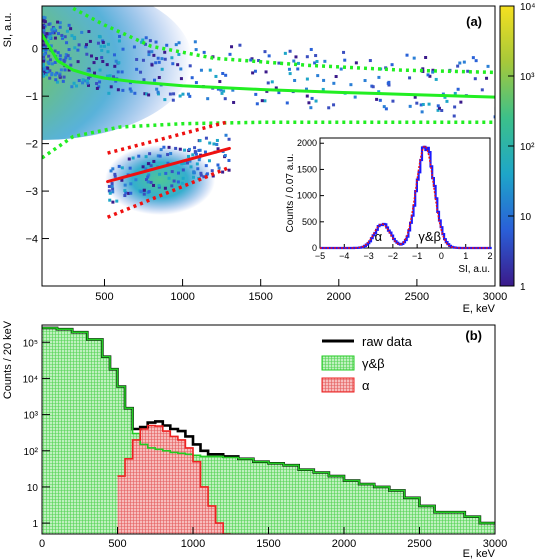  Describe the element at coordinates (174, 479) in the screenshot. I see `alpha-fill` at that location.